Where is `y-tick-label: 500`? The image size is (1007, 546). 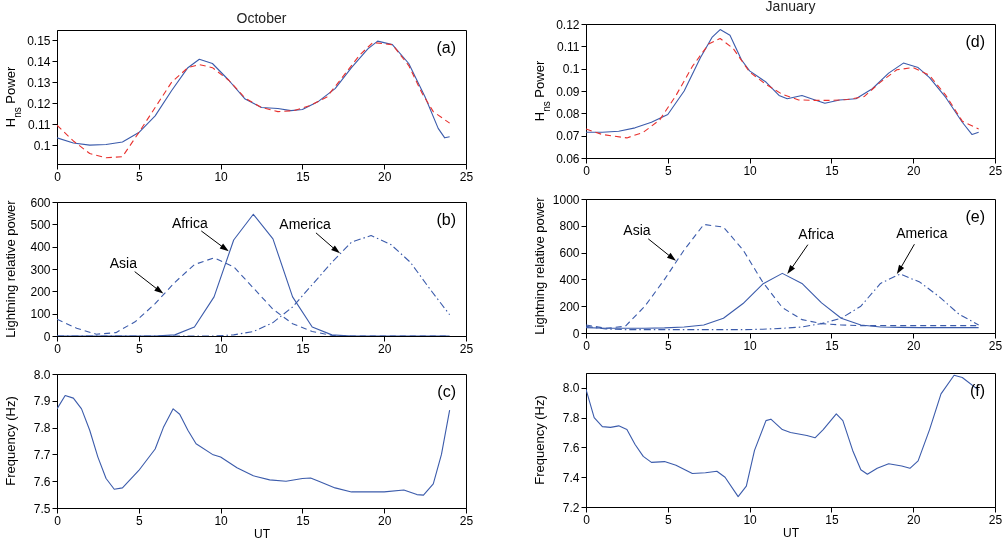
y-tick-label: 500 is located at coordinates (40, 224).